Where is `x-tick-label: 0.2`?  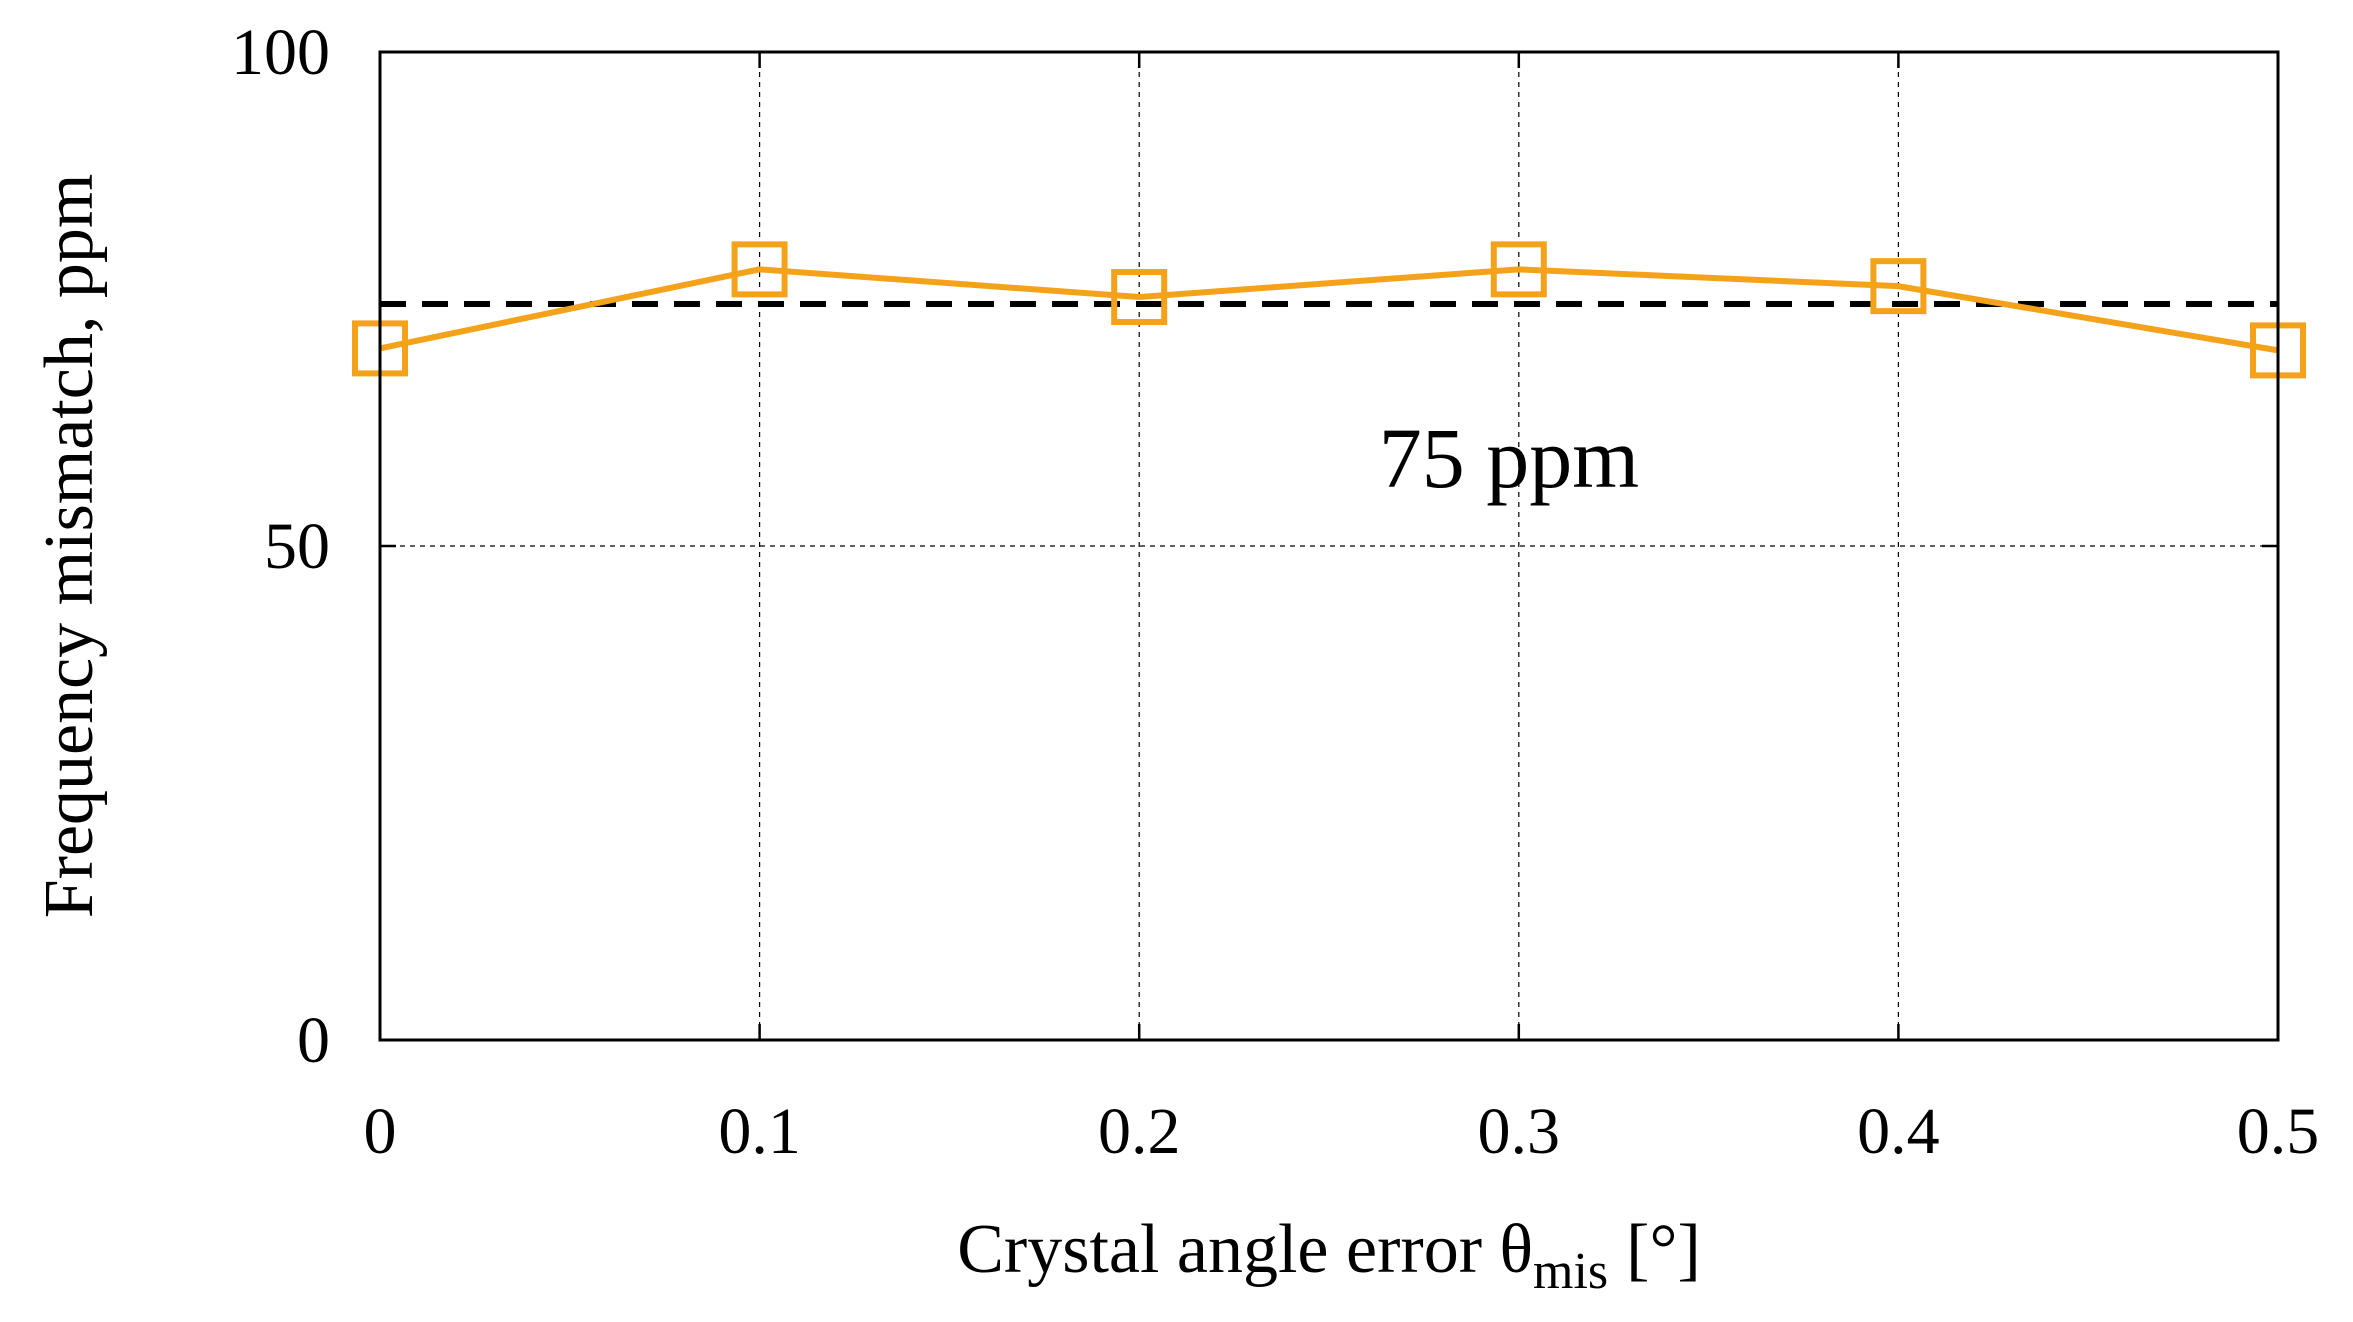 x-tick-label: 0.2 is located at coordinates (1139, 1131).